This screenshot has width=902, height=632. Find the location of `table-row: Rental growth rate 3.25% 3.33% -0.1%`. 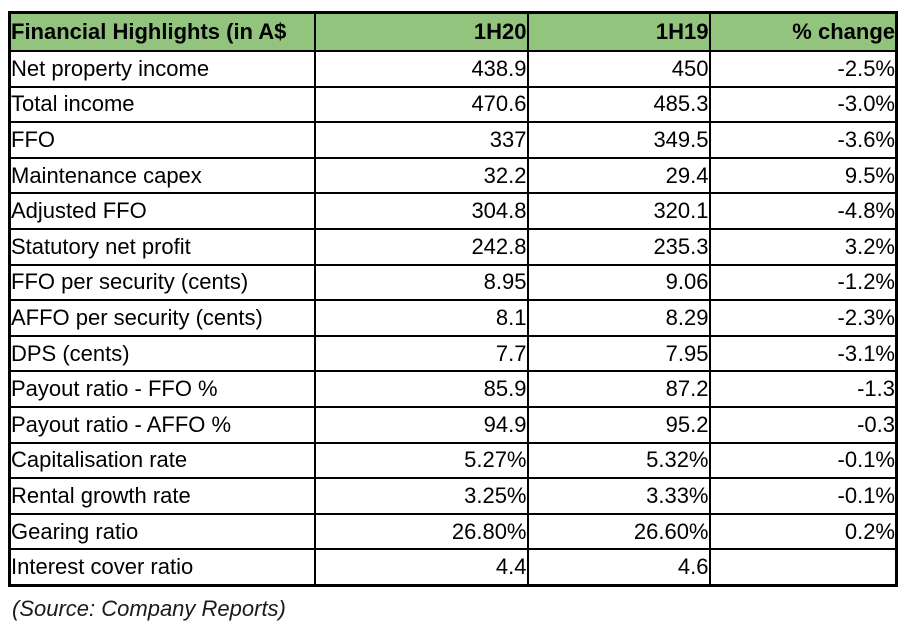

table-row: Rental growth rate 3.25% 3.33% -0.1% is located at coordinates (453, 496).